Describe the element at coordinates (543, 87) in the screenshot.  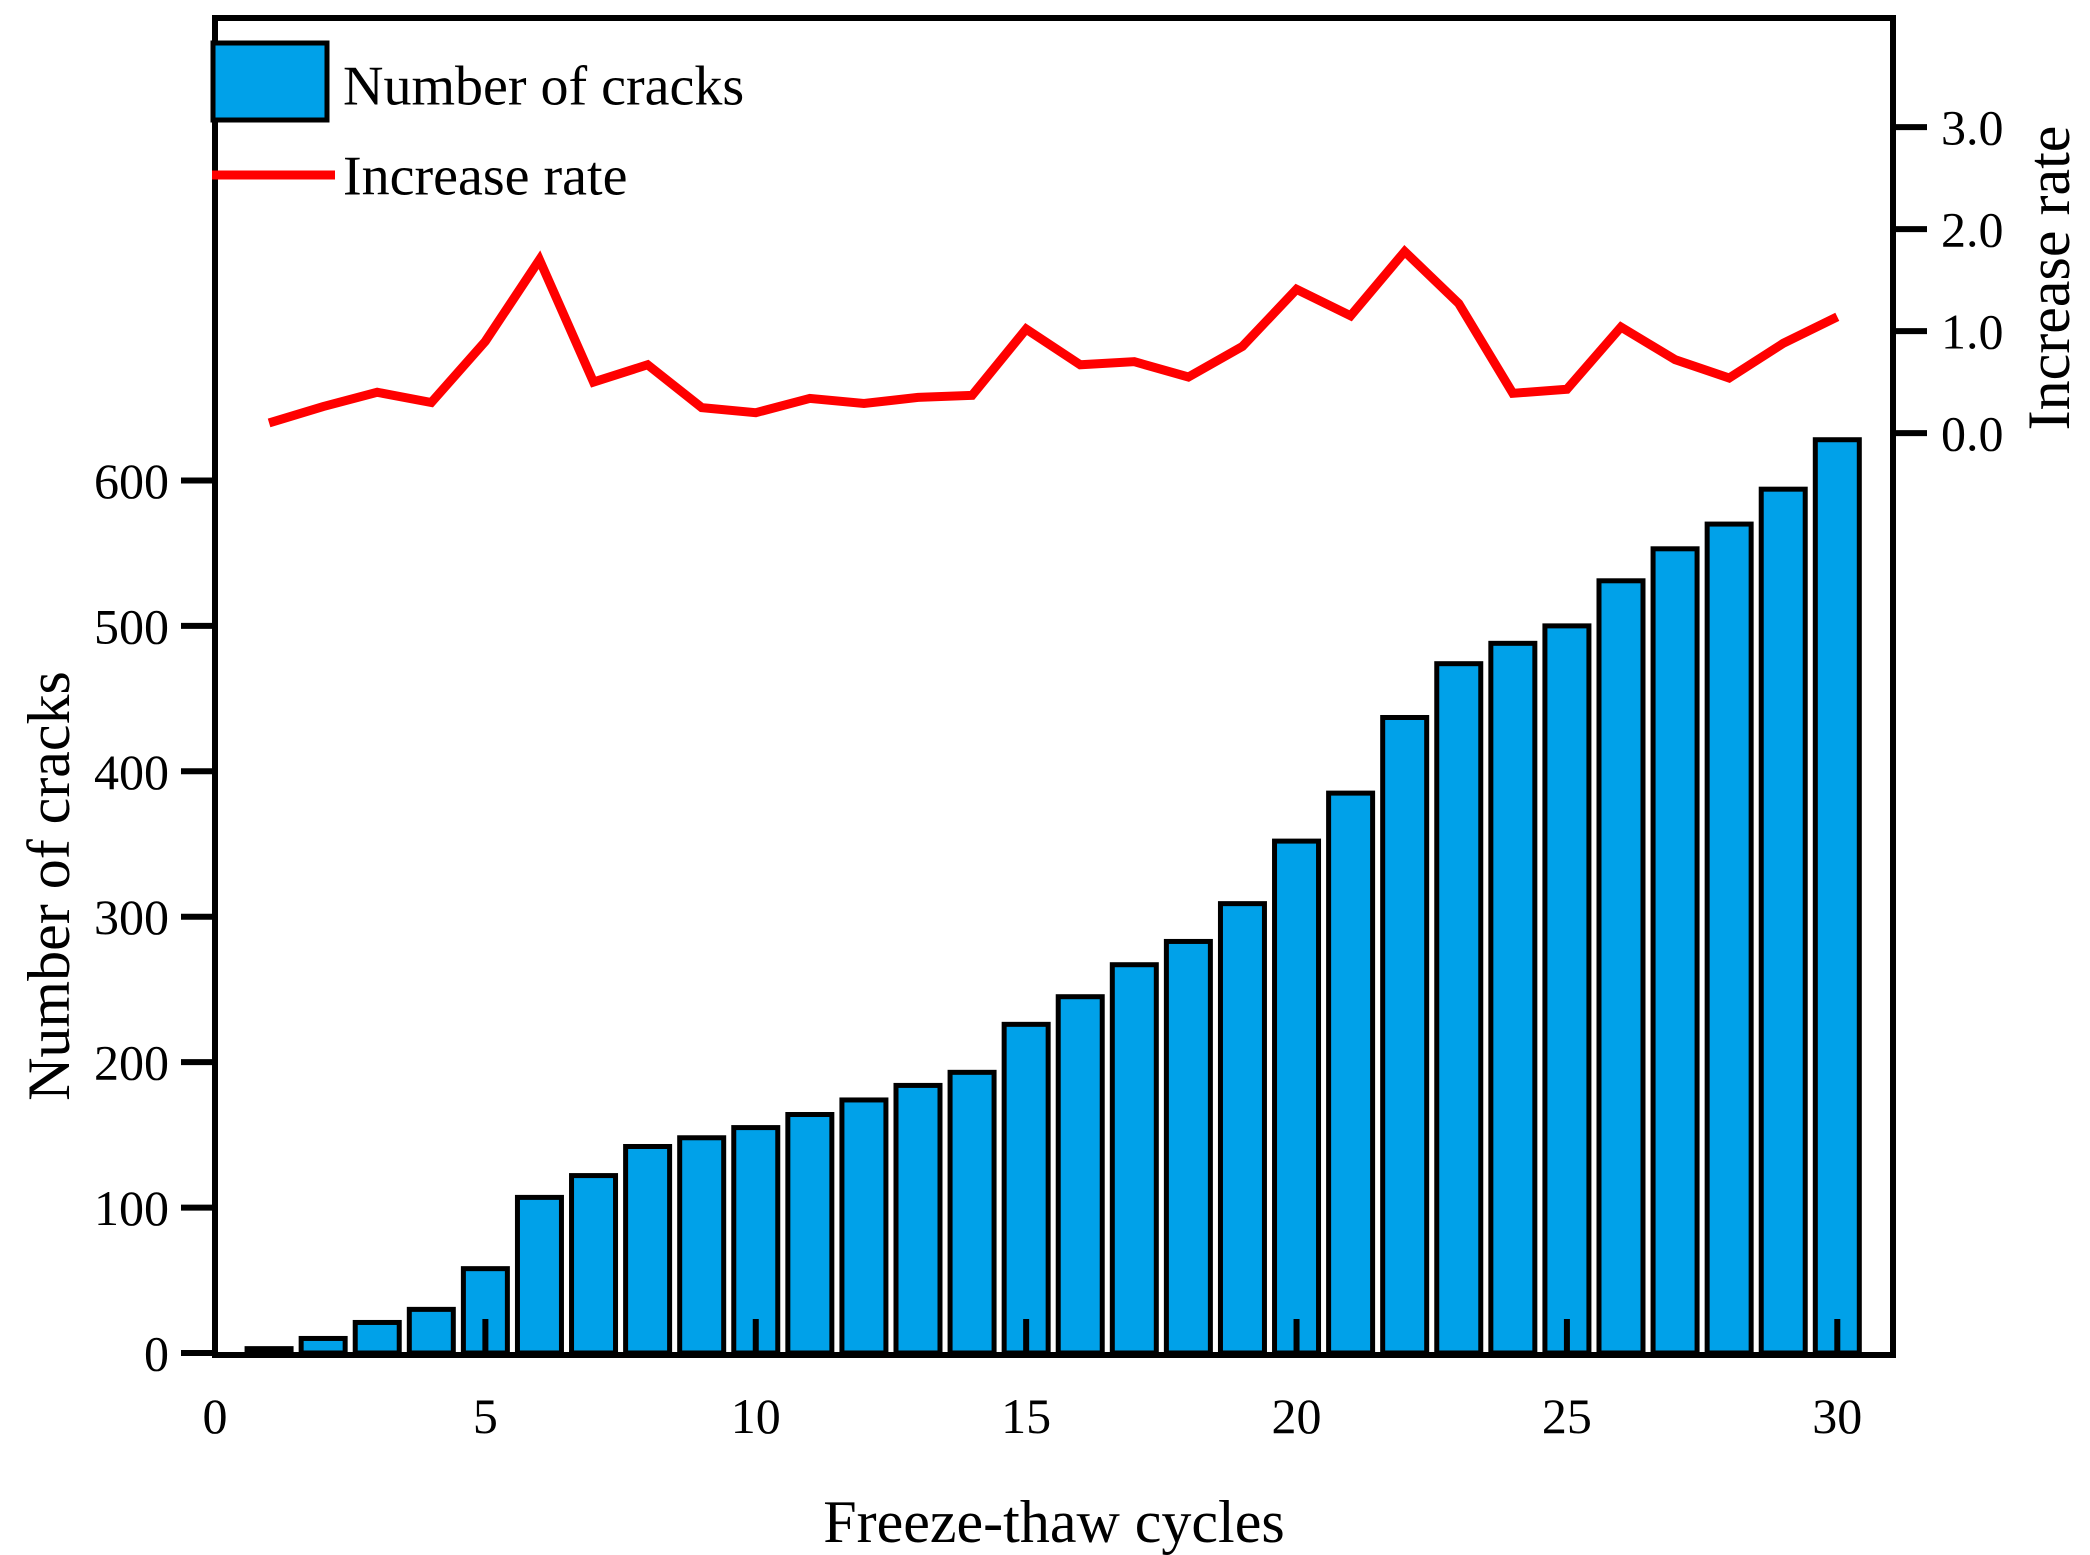
I see `legend-label-bars: Number of cracks` at that location.